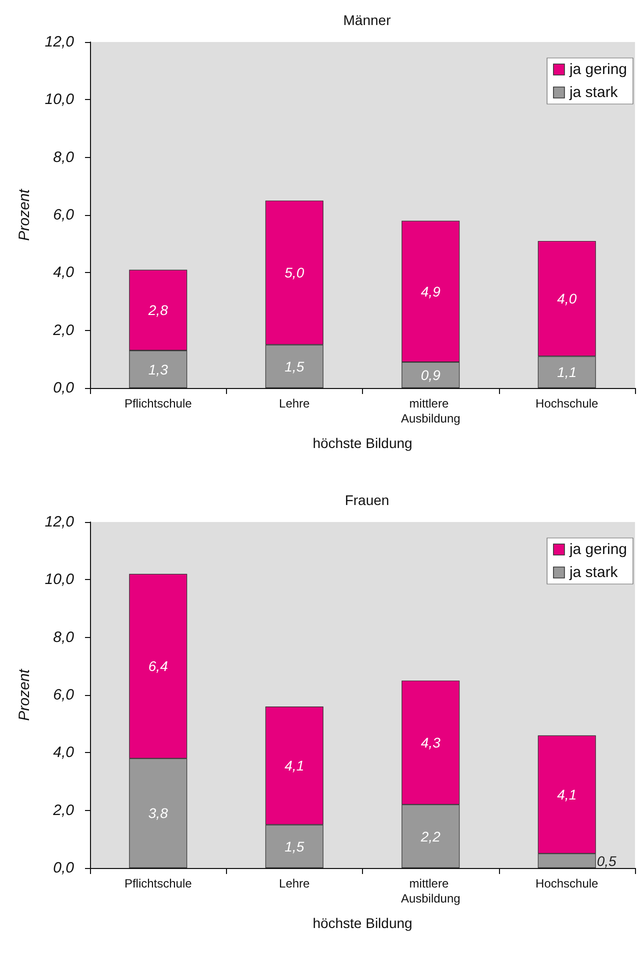  What do you see at coordinates (430, 836) in the screenshot?
I see `data-label: 2,2` at bounding box center [430, 836].